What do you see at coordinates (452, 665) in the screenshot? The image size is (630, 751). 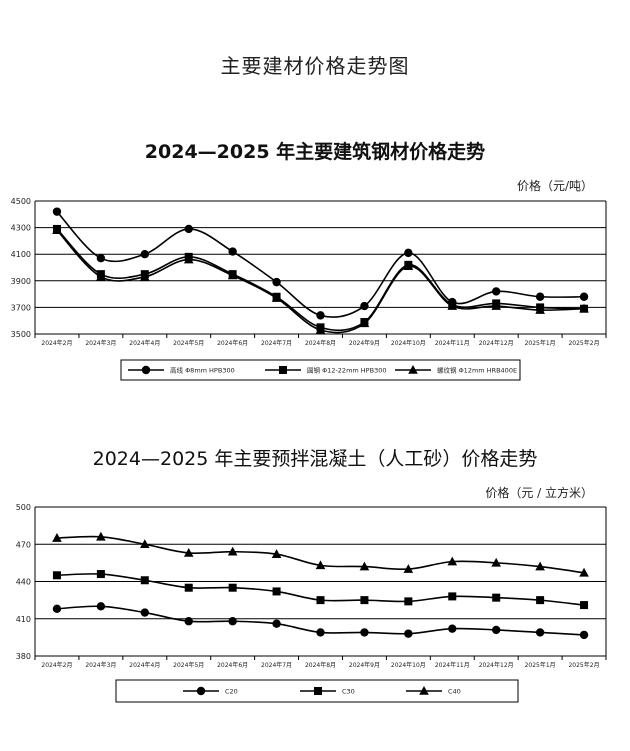 I see `concrete-x-tick-label: 2024年11月` at bounding box center [452, 665].